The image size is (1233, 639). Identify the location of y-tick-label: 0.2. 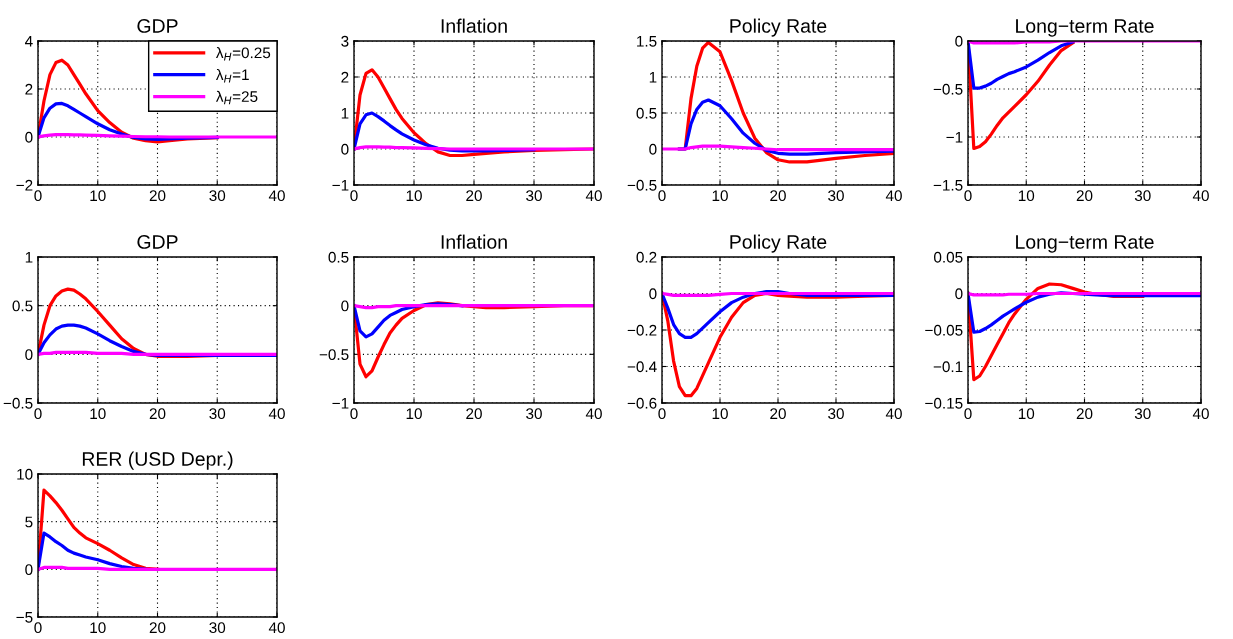
(646, 257).